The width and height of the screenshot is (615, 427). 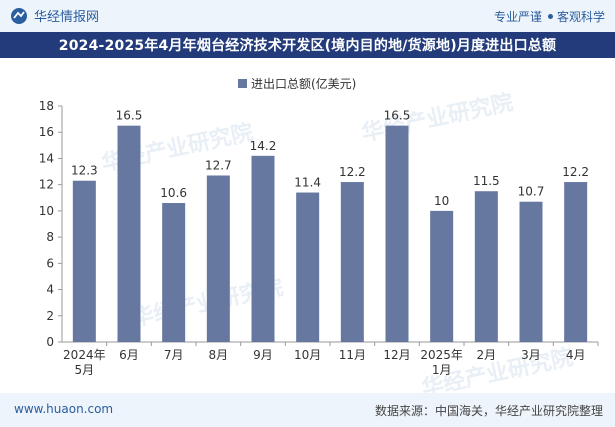 What do you see at coordinates (517, 17) in the screenshot?
I see `tagline-left: 专业严谨` at bounding box center [517, 17].